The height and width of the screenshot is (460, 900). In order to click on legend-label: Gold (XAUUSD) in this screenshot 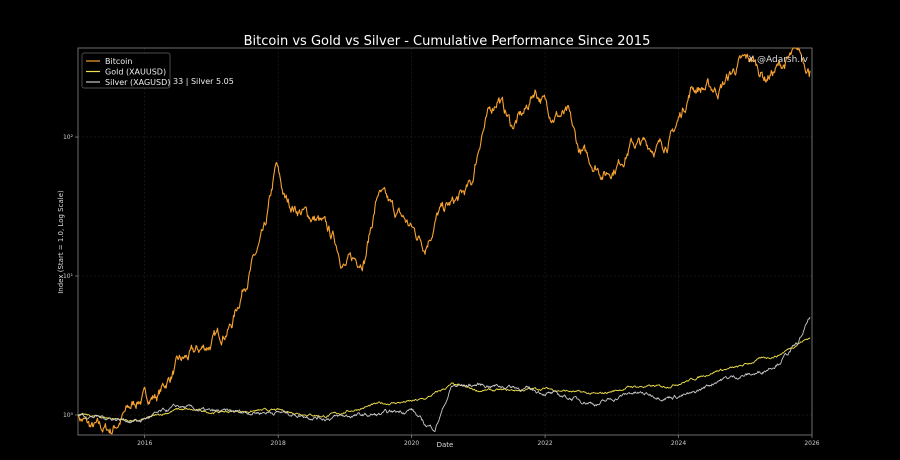, I will do `click(135, 72)`.